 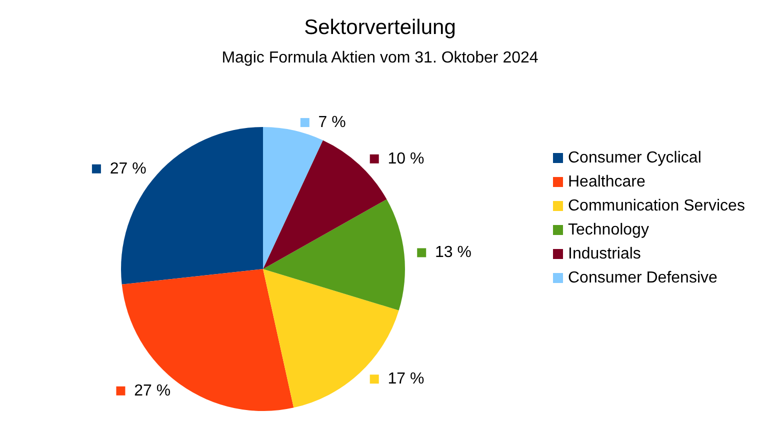 I want to click on legend-label: Industrials, so click(x=604, y=254).